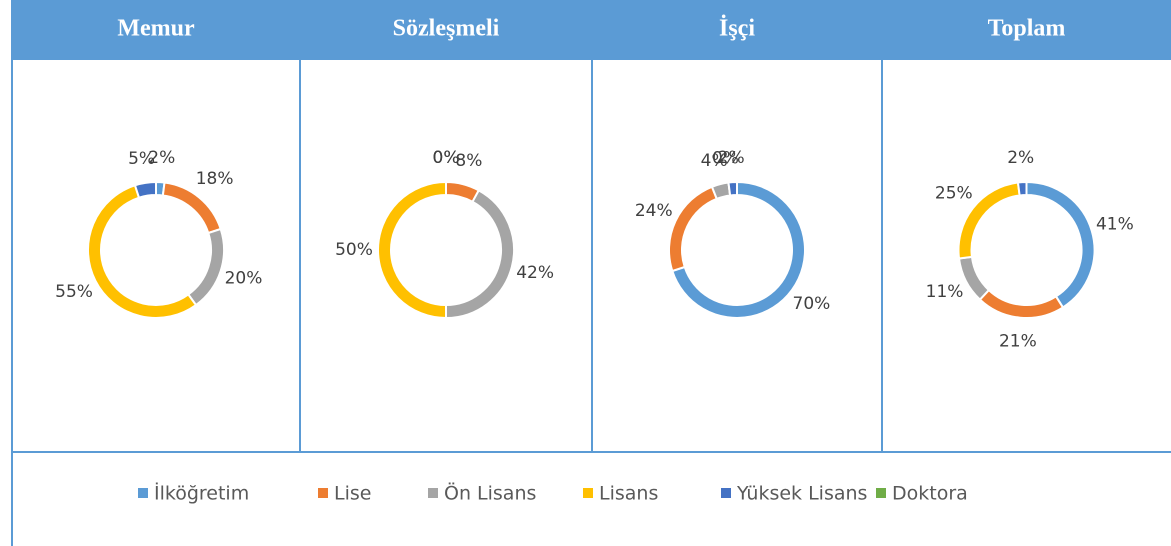 The width and height of the screenshot is (1171, 546). Describe the element at coordinates (244, 278) in the screenshot. I see `data-label: 20%` at that location.